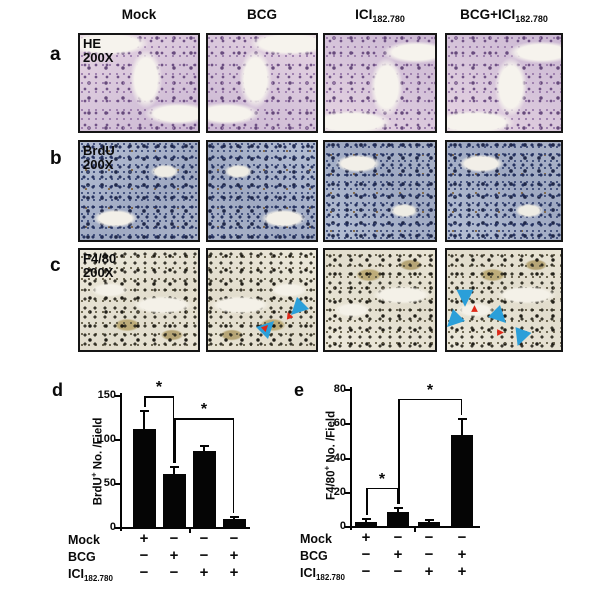 The image size is (600, 599). I want to click on condition-row-label-part: 182.780, so click(330, 577).